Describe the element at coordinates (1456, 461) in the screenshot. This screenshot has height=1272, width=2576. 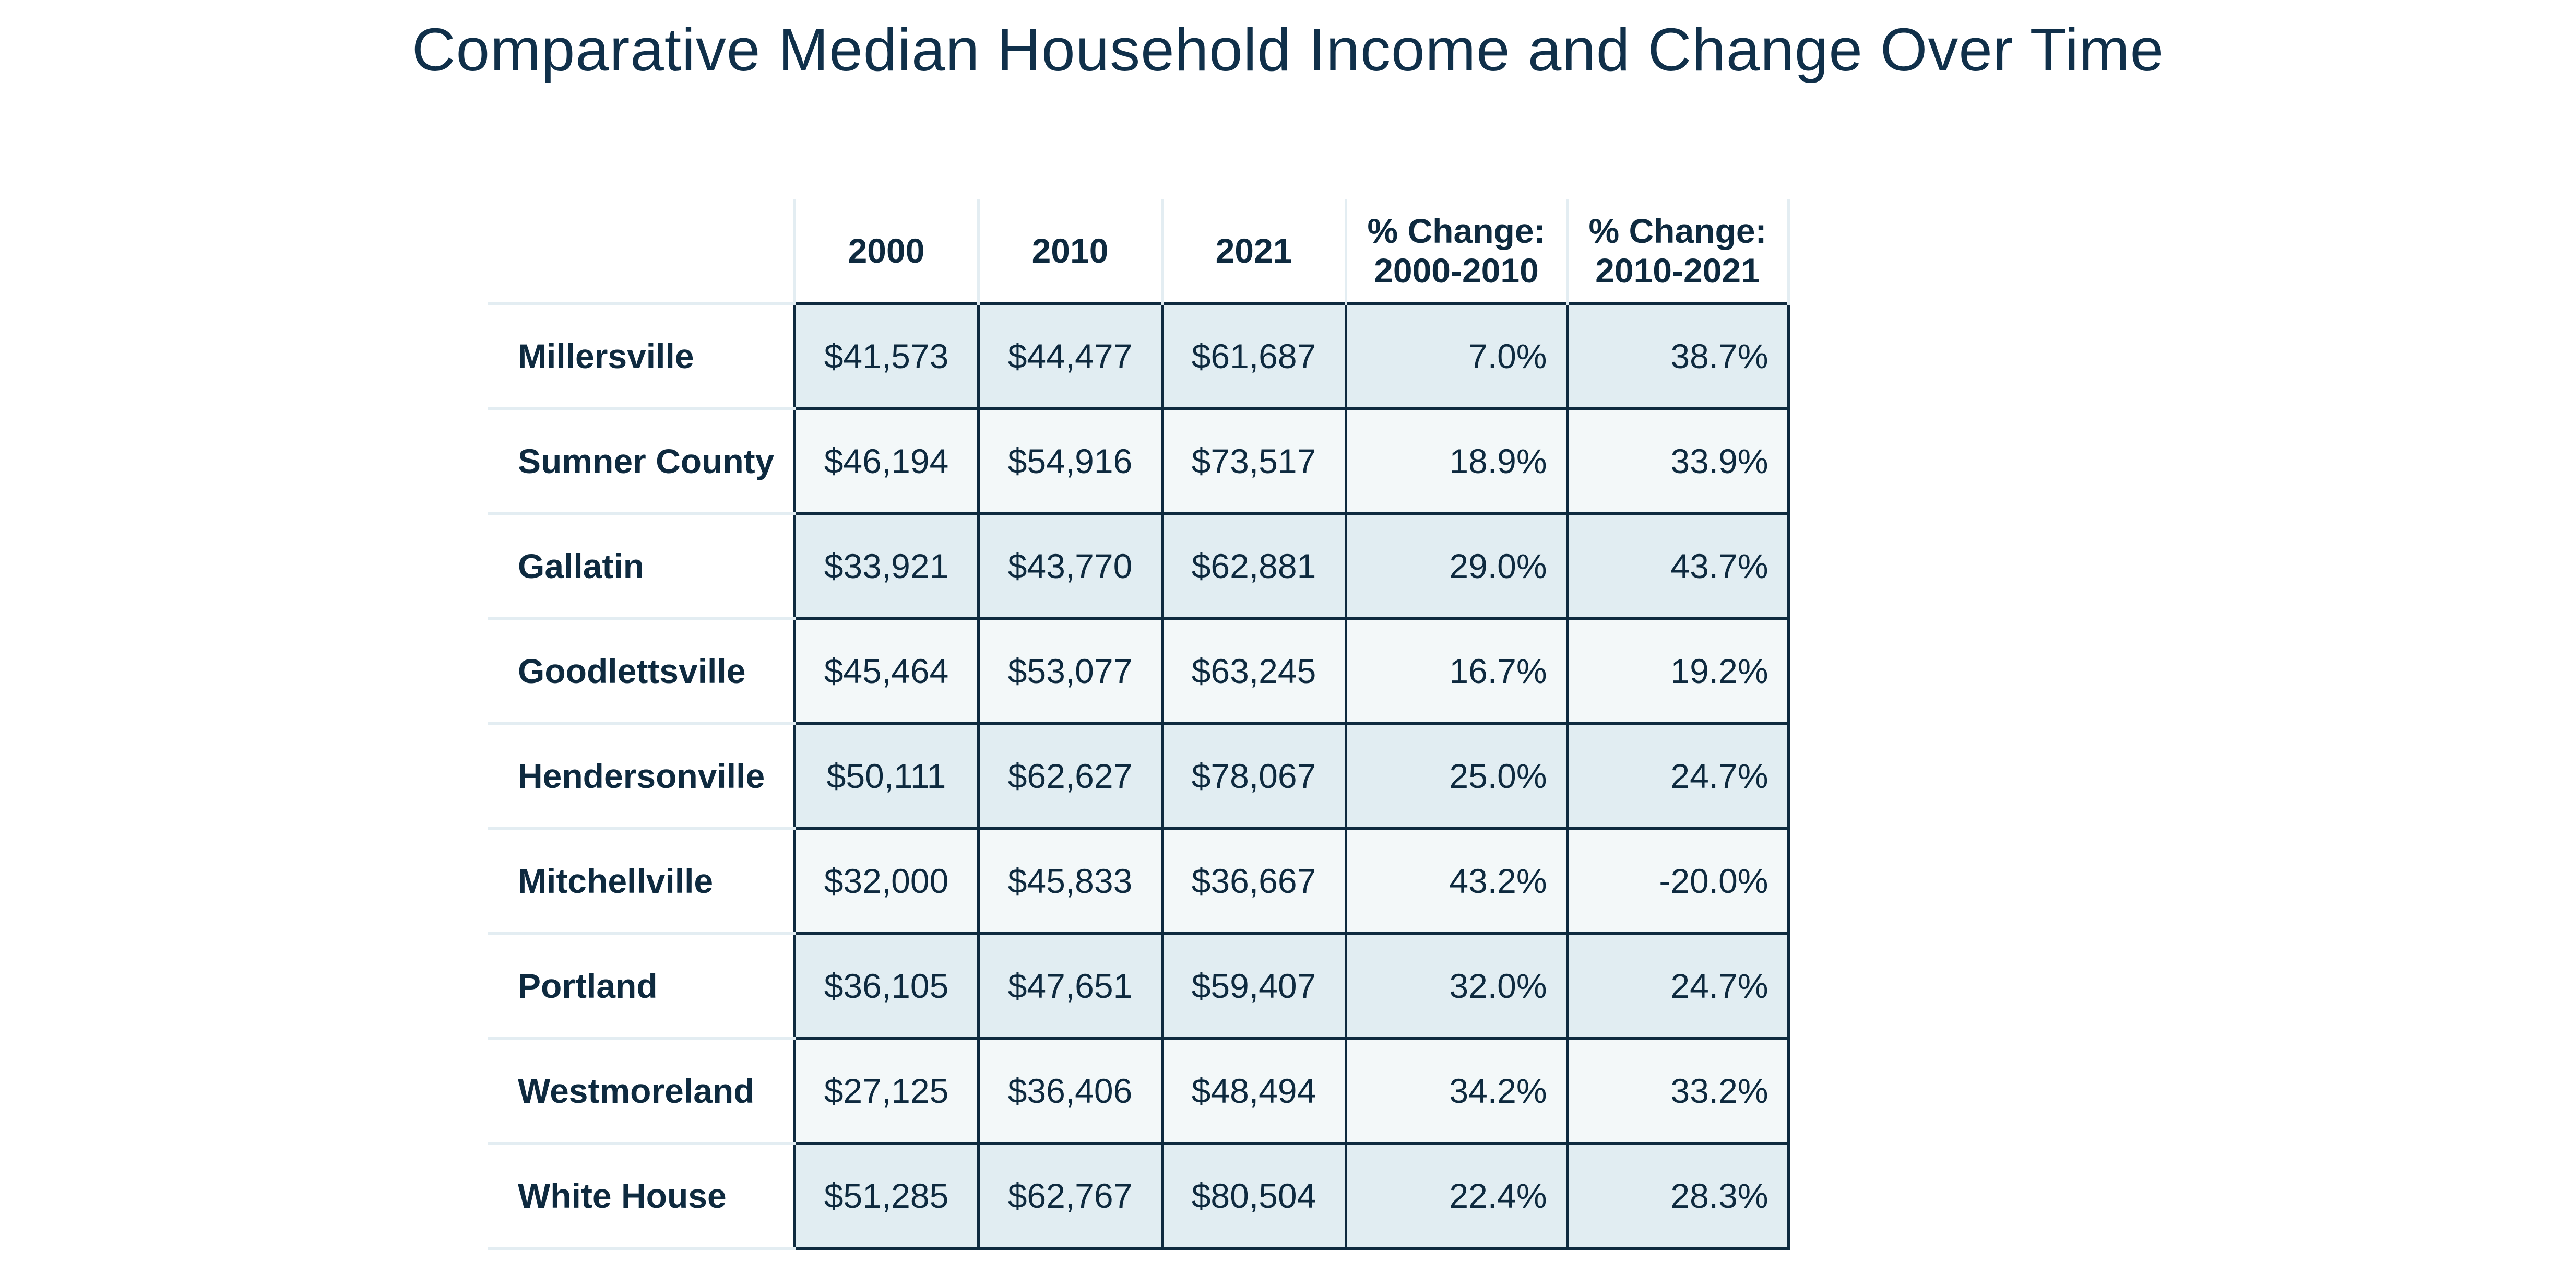
I see `cell-pct-2000-2010: 18.9%` at that location.